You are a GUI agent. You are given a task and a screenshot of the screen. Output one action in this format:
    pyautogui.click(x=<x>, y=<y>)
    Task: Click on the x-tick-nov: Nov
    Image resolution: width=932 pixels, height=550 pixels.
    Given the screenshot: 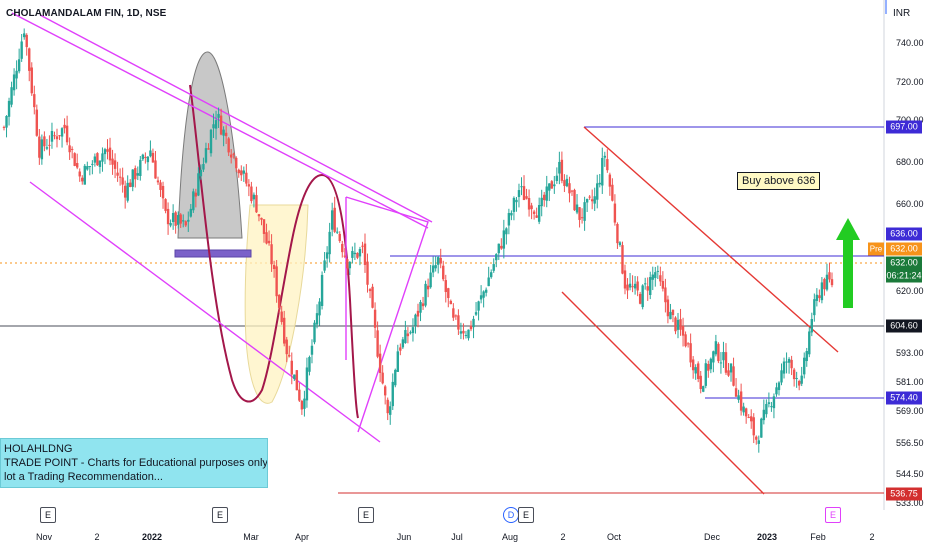 What is the action you would take?
    pyautogui.click(x=44, y=537)
    